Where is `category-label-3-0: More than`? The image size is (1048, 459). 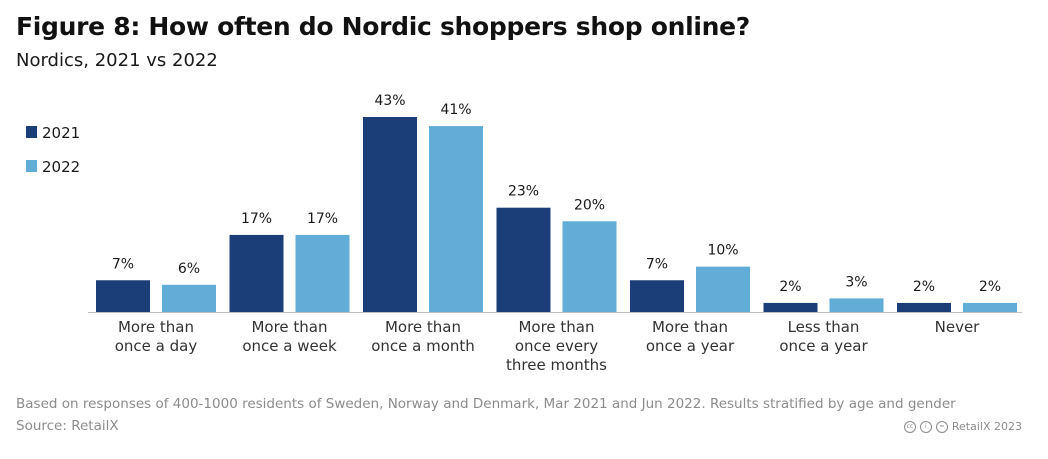 category-label-3-0: More than is located at coordinates (556, 327).